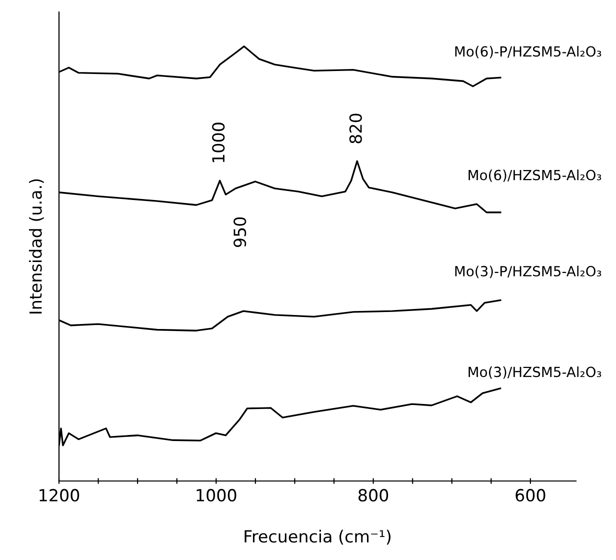  What do you see at coordinates (528, 272) in the screenshot?
I see `text: Mo(3)-P/HZSM5-Al₂O₃` at bounding box center [528, 272].